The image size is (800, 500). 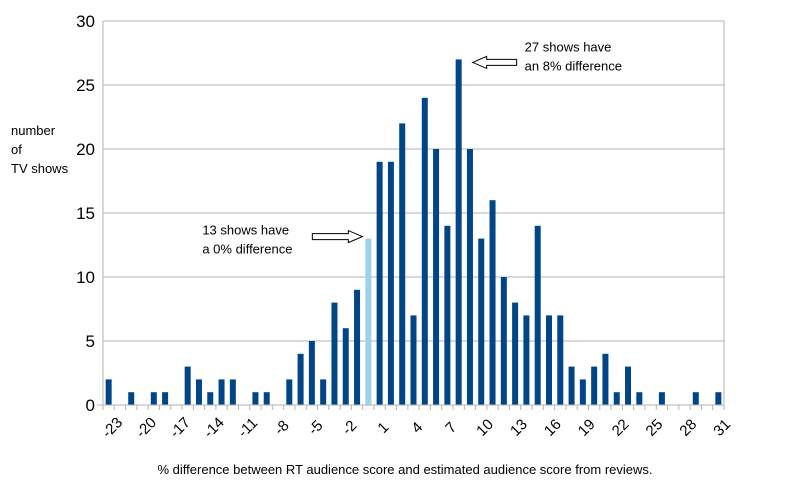 What do you see at coordinates (315, 427) in the screenshot?
I see `x-tick-label: -5` at bounding box center [315, 427].